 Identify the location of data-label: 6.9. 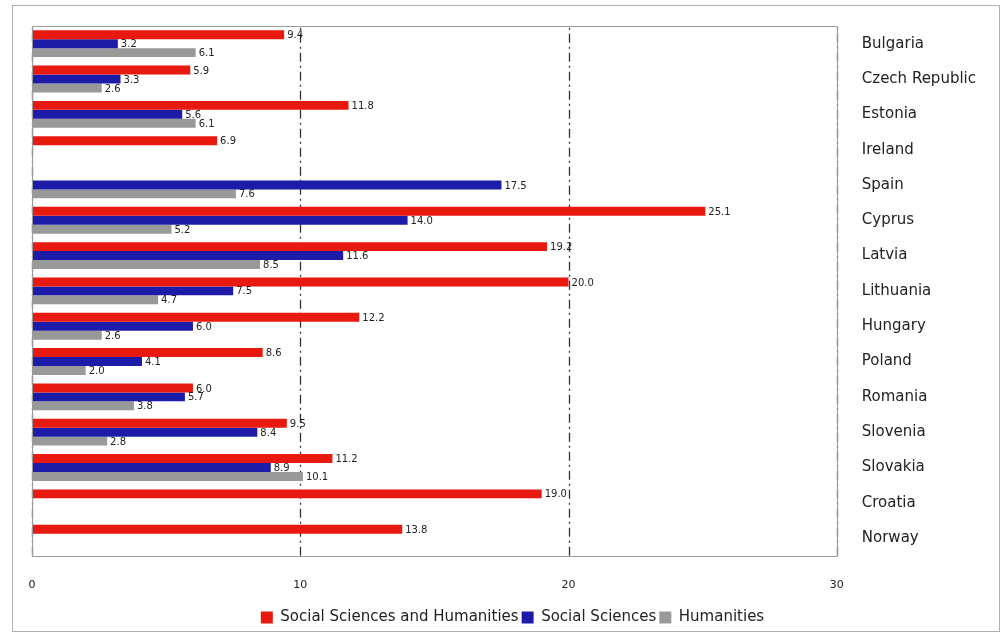
(228, 141).